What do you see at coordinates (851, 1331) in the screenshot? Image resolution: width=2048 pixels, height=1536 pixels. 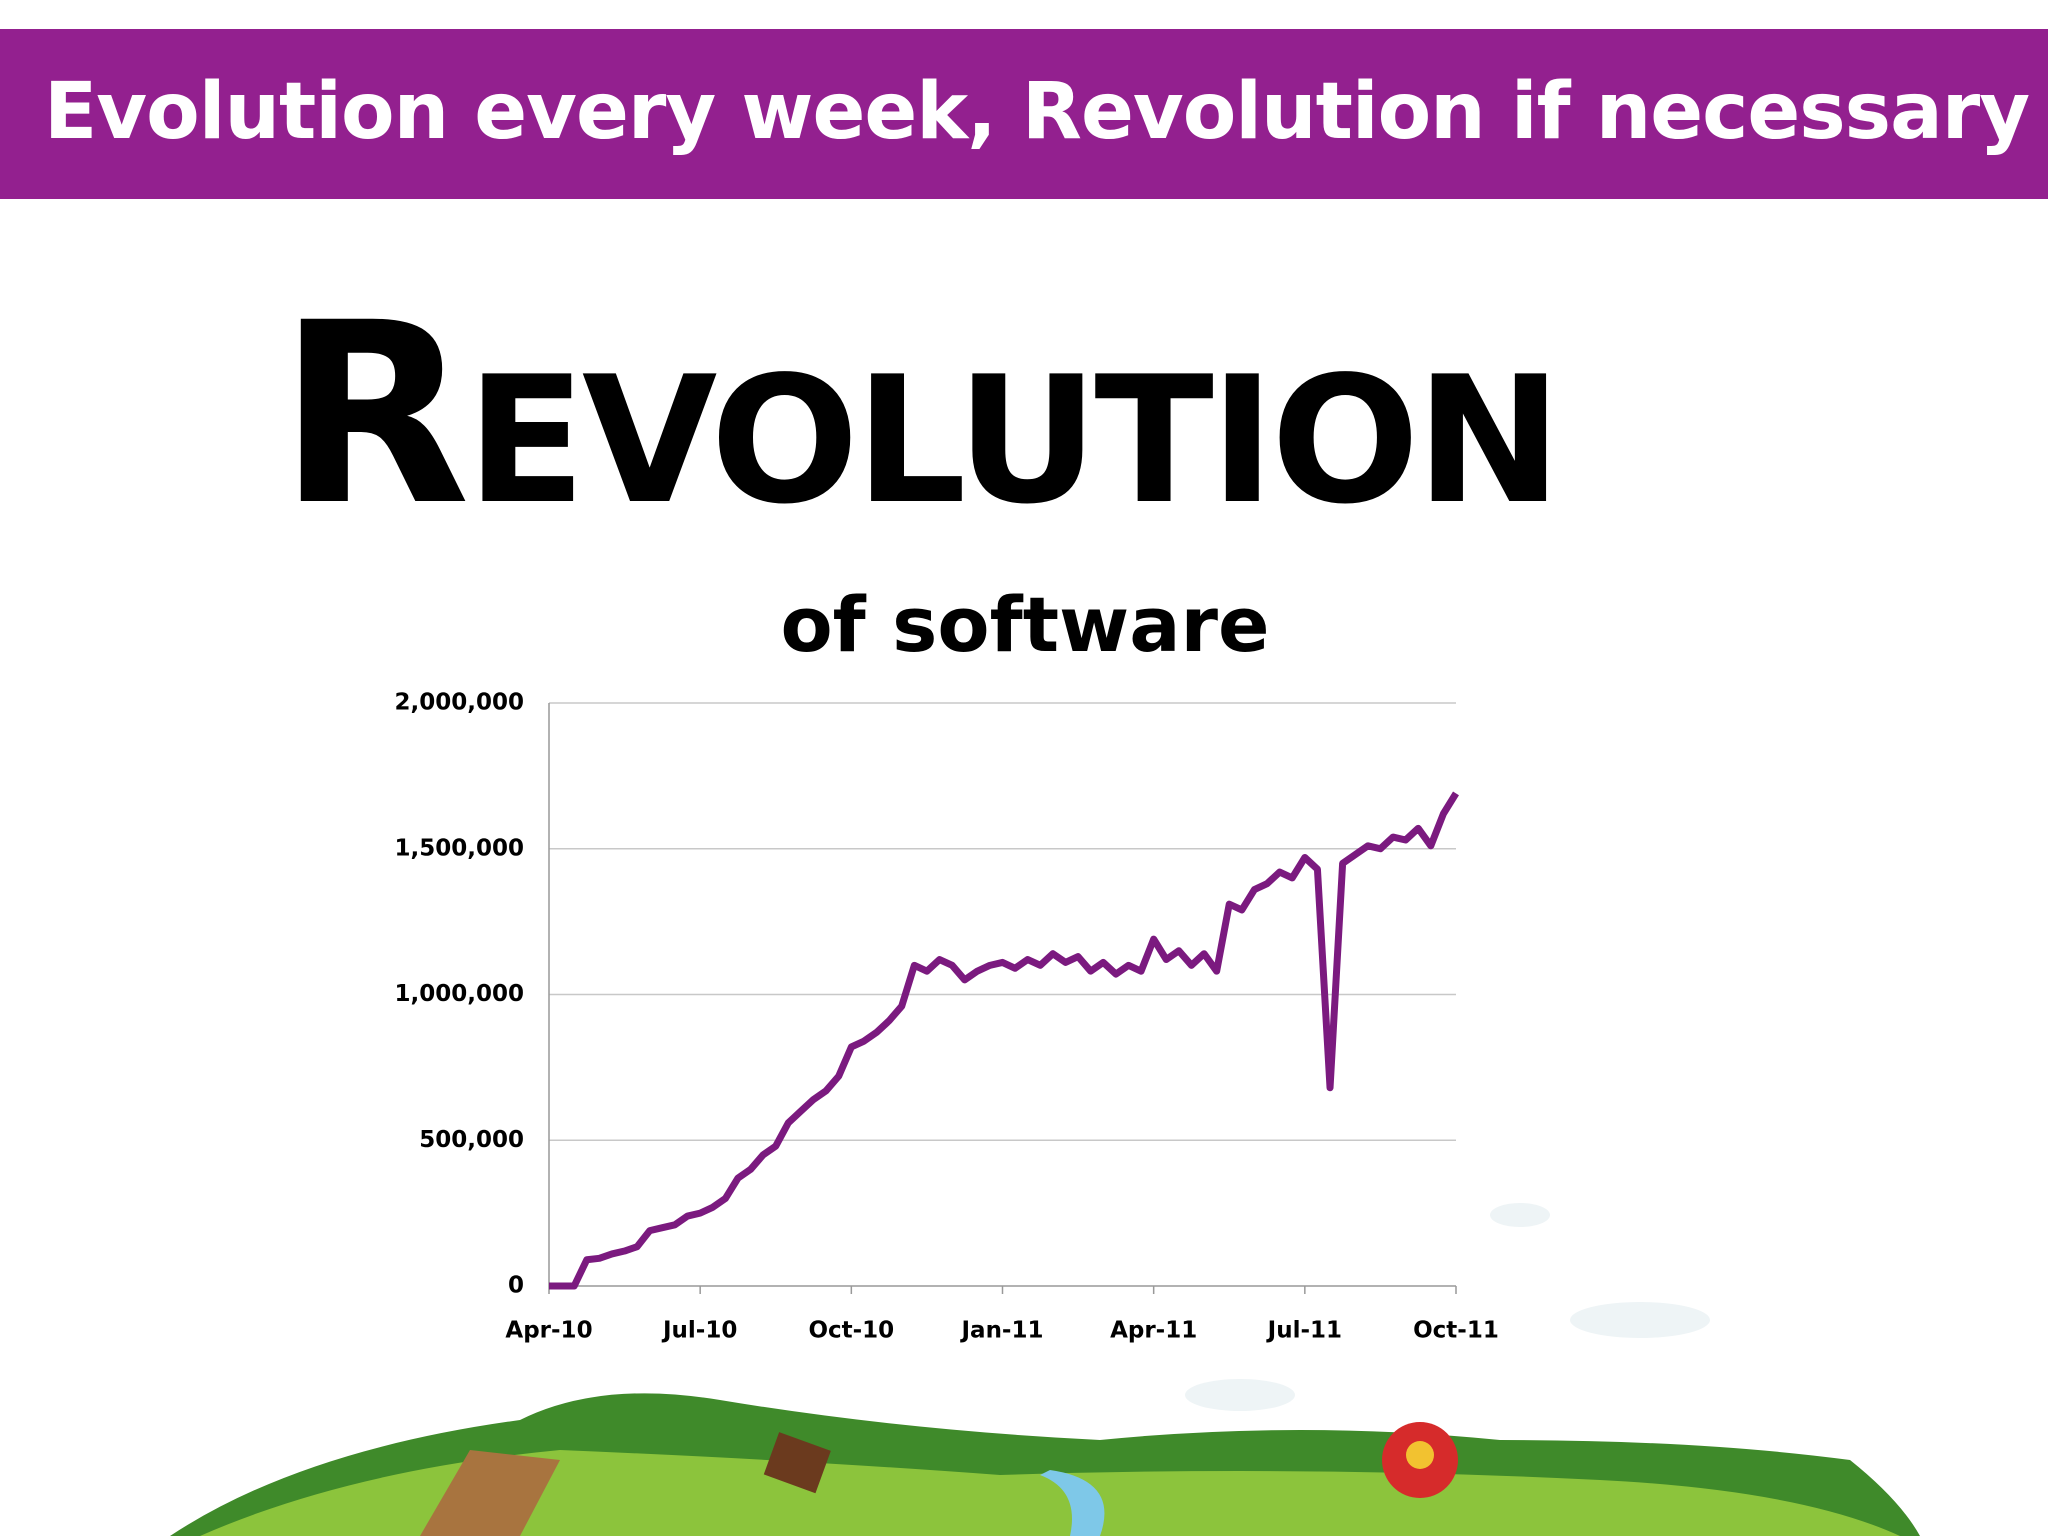 I see `x-tick-label: Oct-10` at bounding box center [851, 1331].